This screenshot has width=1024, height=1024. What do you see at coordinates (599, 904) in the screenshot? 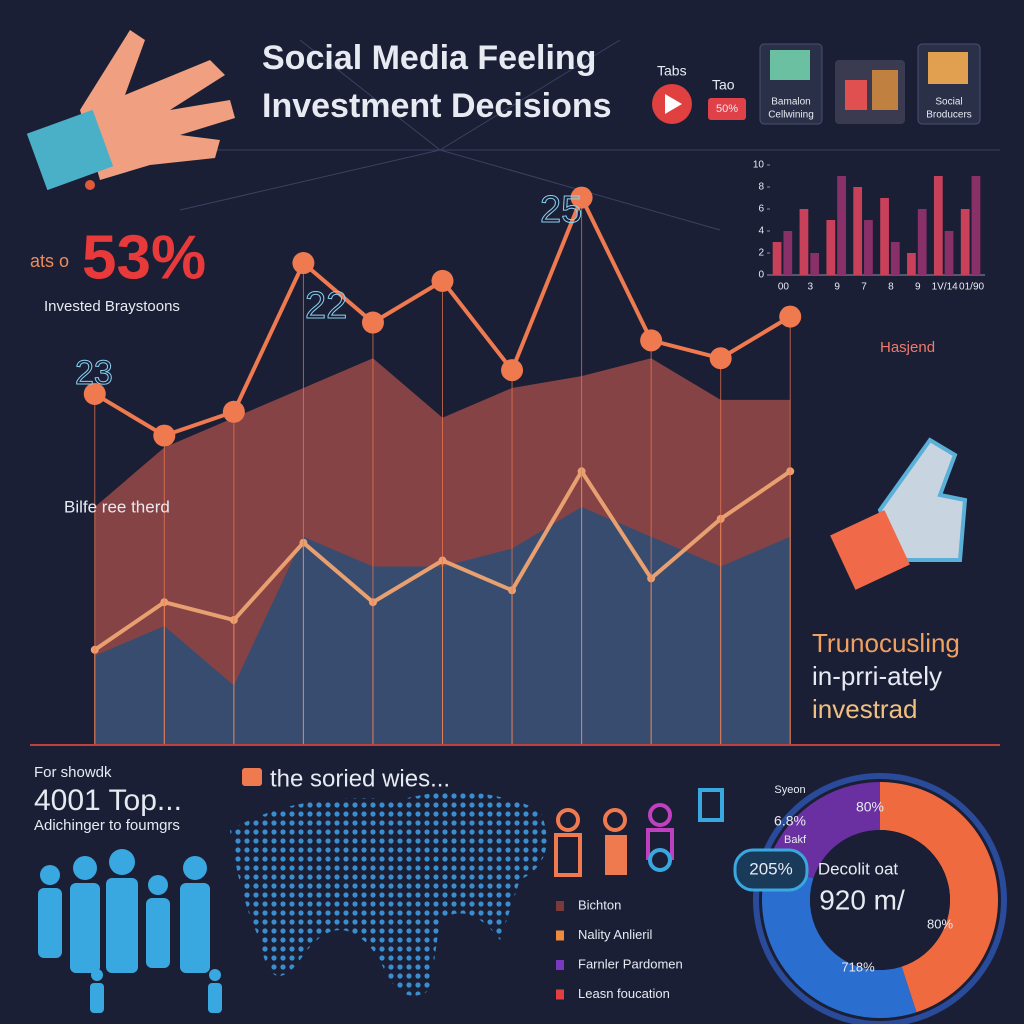
I see `legend-label: Bichton` at bounding box center [599, 904].